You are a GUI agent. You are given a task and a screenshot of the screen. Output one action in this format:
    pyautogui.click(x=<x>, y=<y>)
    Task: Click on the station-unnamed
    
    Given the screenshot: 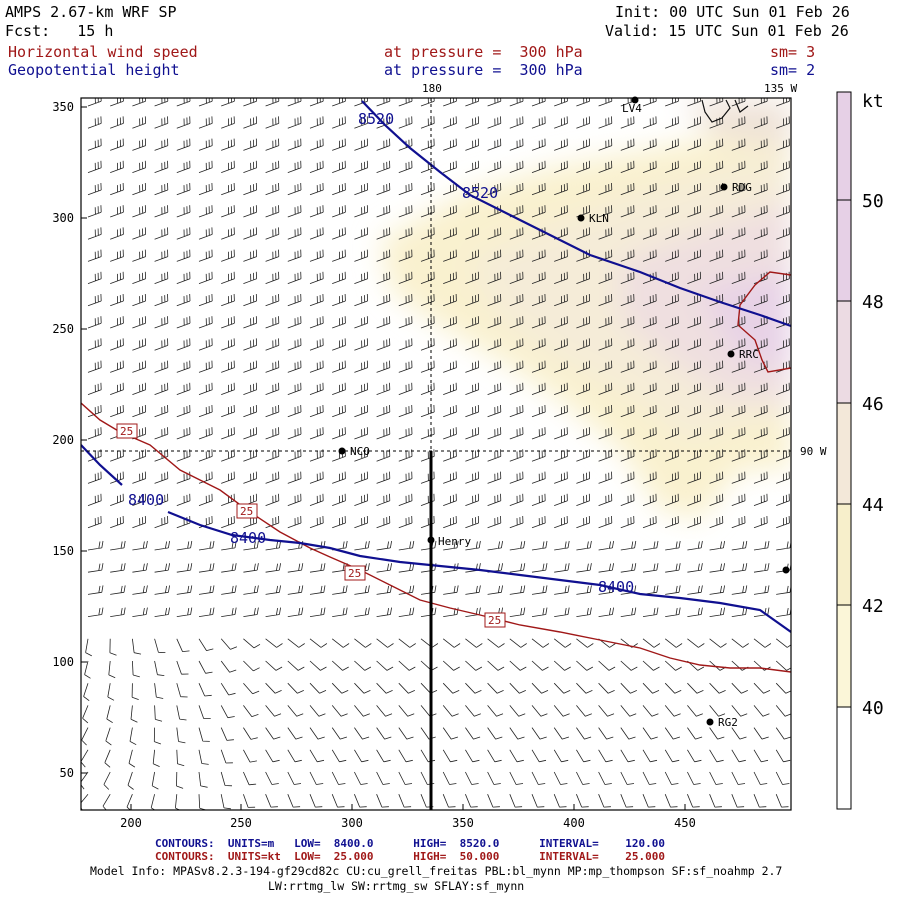 What is the action you would take?
    pyautogui.click(x=786, y=570)
    